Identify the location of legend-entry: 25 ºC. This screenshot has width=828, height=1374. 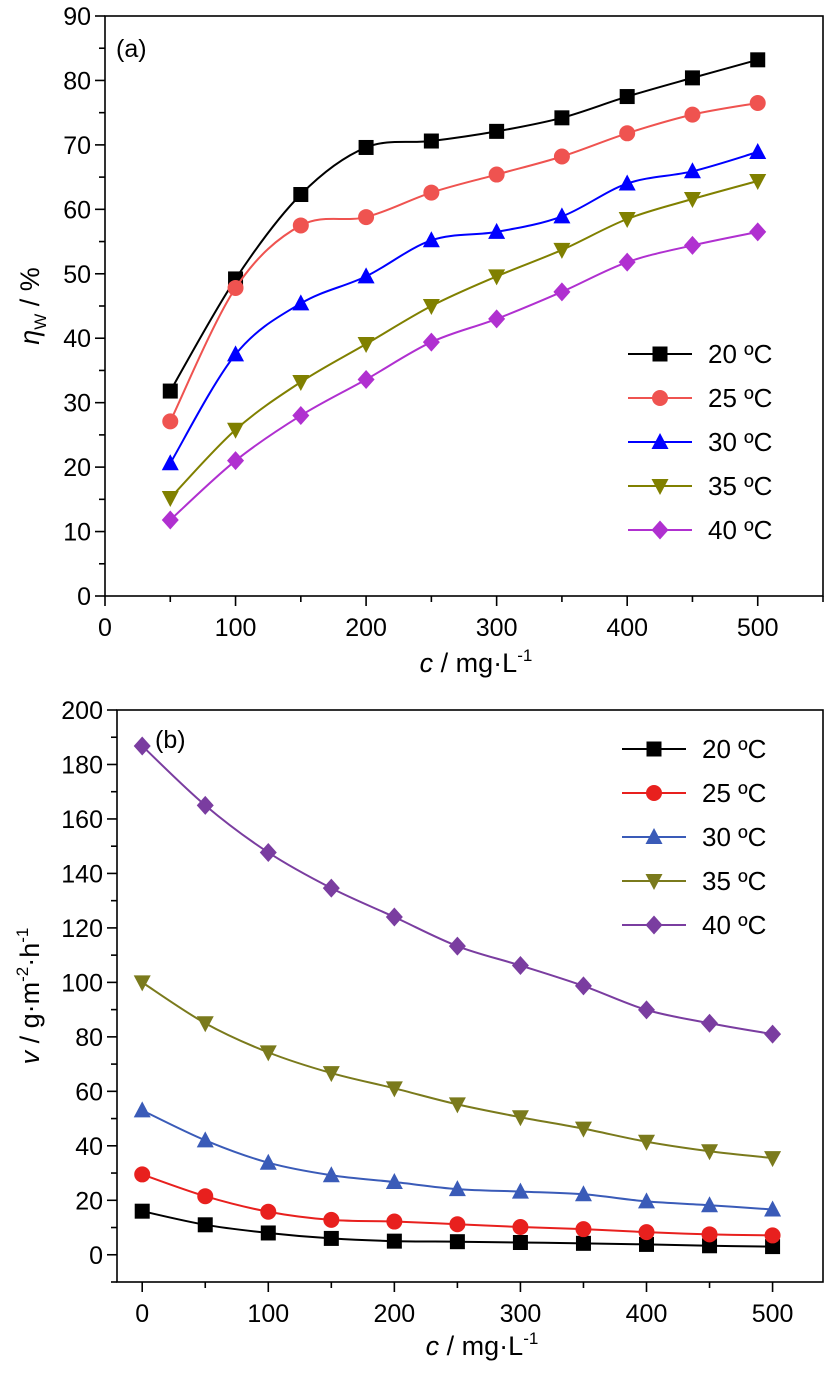
(700, 398).